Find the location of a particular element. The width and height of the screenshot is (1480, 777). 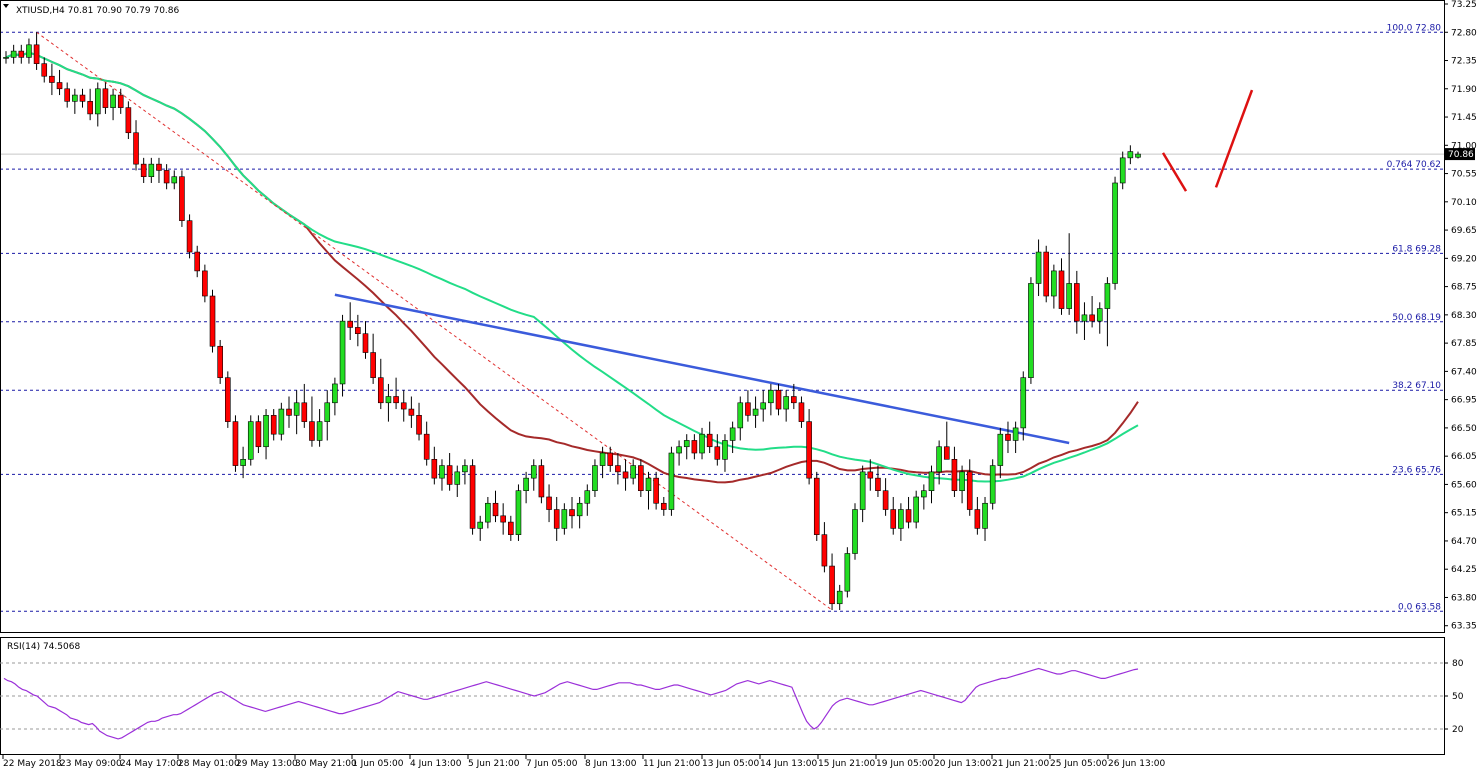

time-tick-label: 26 Jun 13:00 is located at coordinates (1136, 764).